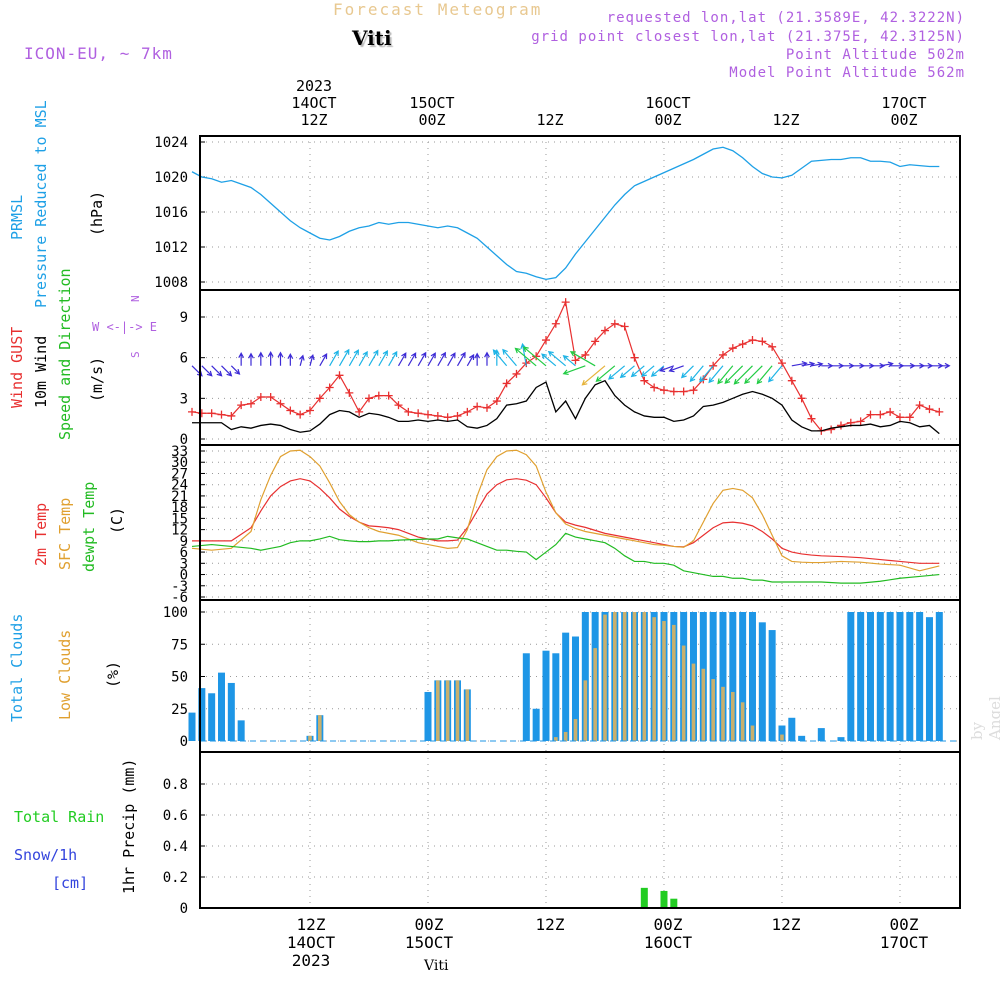 The image size is (1000, 1000). Describe the element at coordinates (184, 564) in the screenshot. I see `temp-ytick-label: 3` at that location.